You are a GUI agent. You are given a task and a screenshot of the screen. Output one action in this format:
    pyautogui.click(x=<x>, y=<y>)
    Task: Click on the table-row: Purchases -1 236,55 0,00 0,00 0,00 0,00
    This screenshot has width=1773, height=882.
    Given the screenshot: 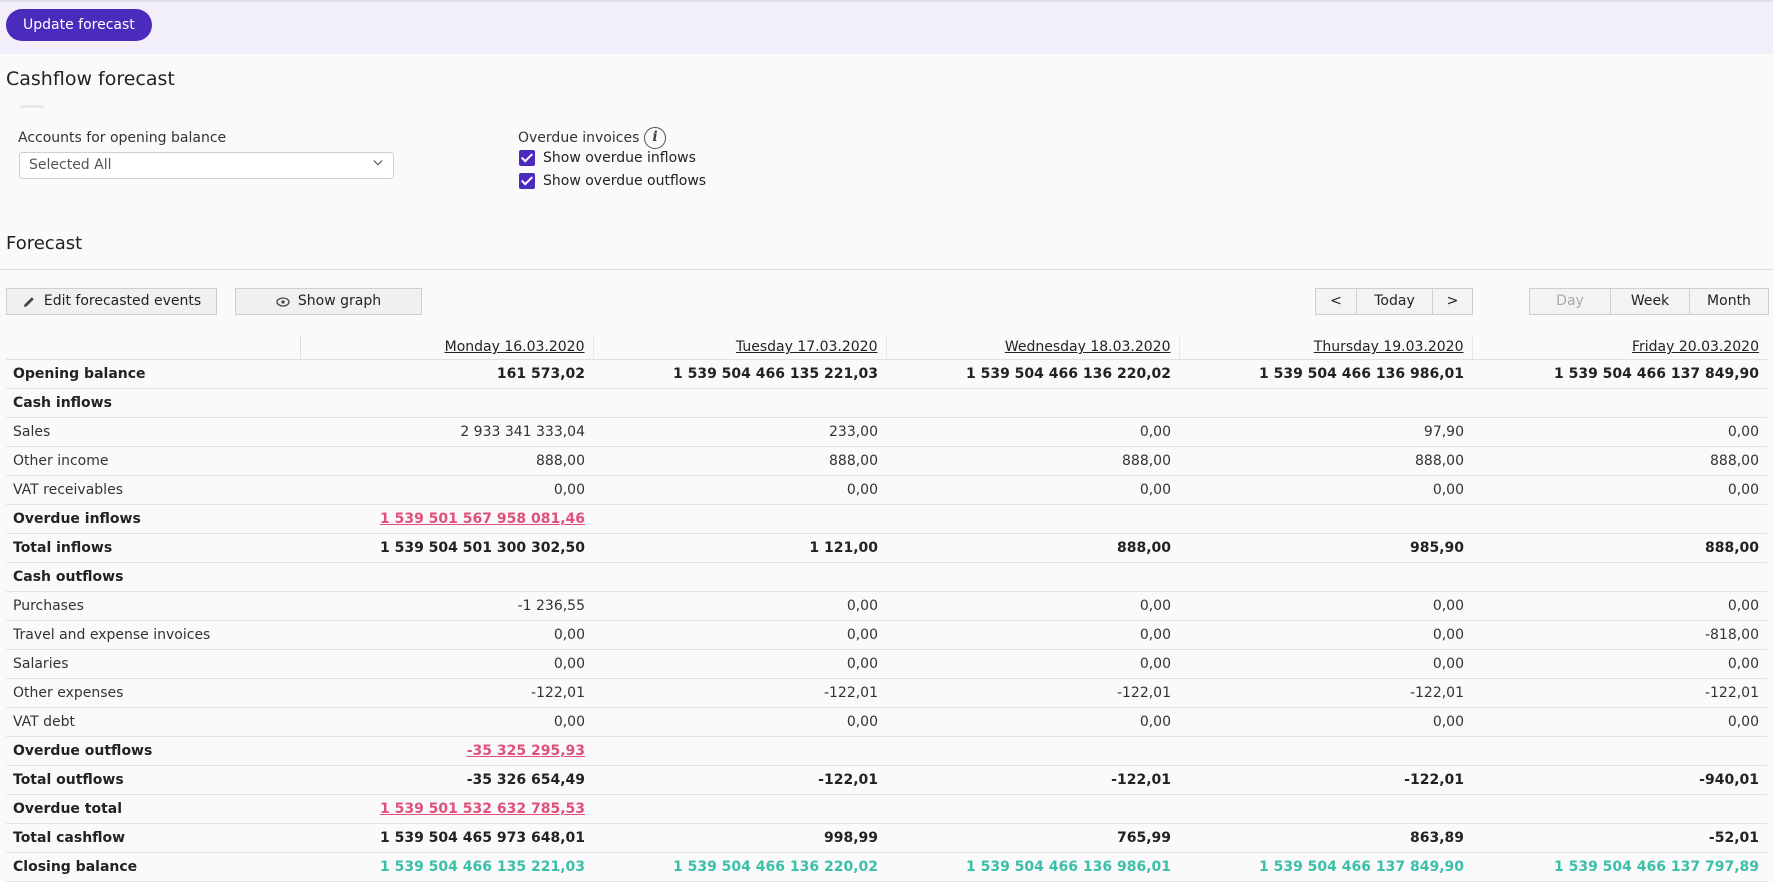 What is the action you would take?
    pyautogui.click(x=886, y=606)
    